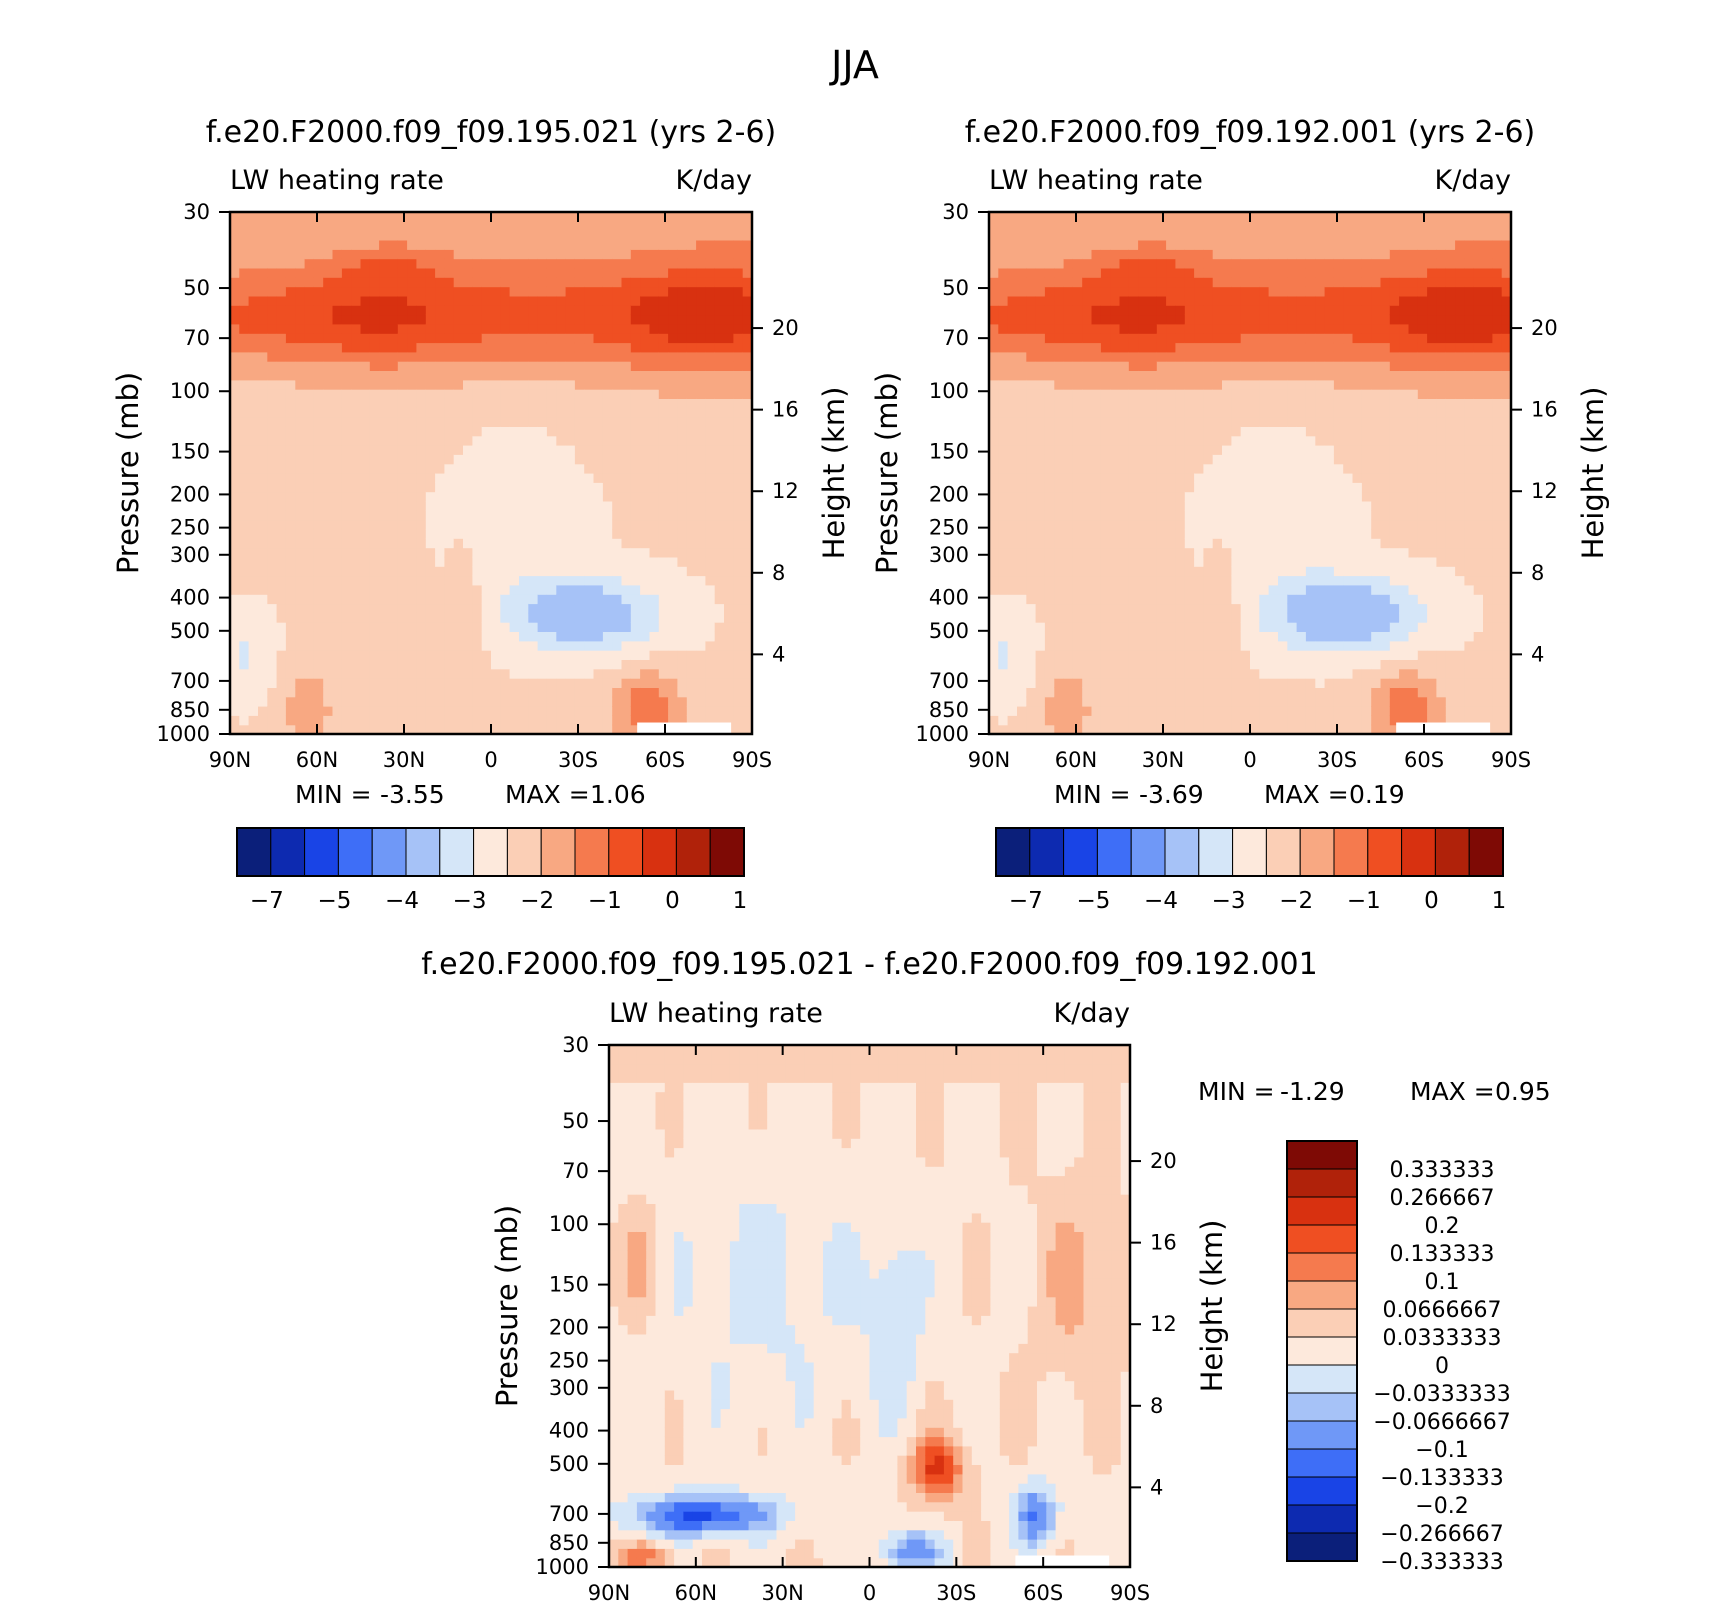 Image resolution: width=1710 pixels, height=1611 pixels. Describe the element at coordinates (230, 760) in the screenshot. I see `x-tick-label: 90N` at that location.